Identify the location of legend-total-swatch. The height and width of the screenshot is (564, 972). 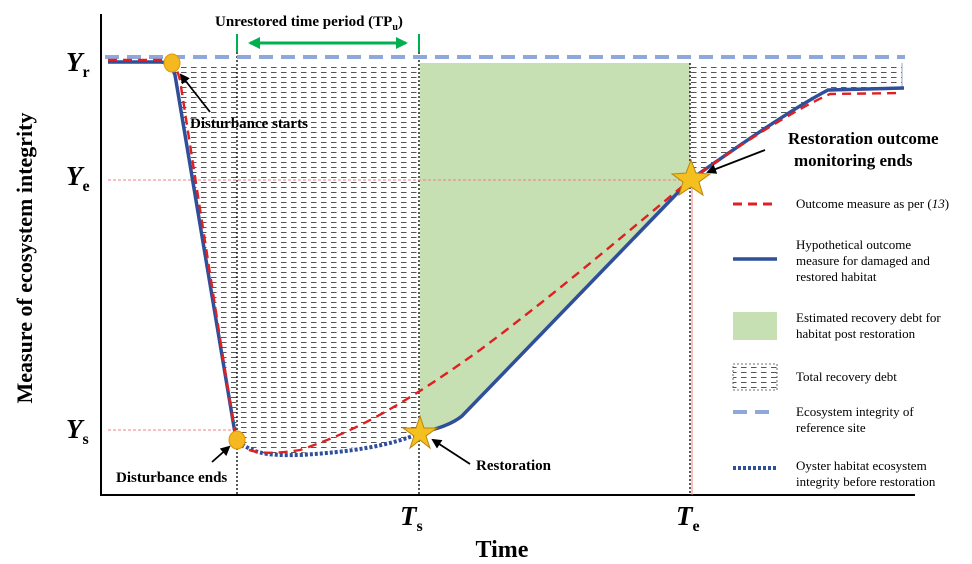
(755, 377).